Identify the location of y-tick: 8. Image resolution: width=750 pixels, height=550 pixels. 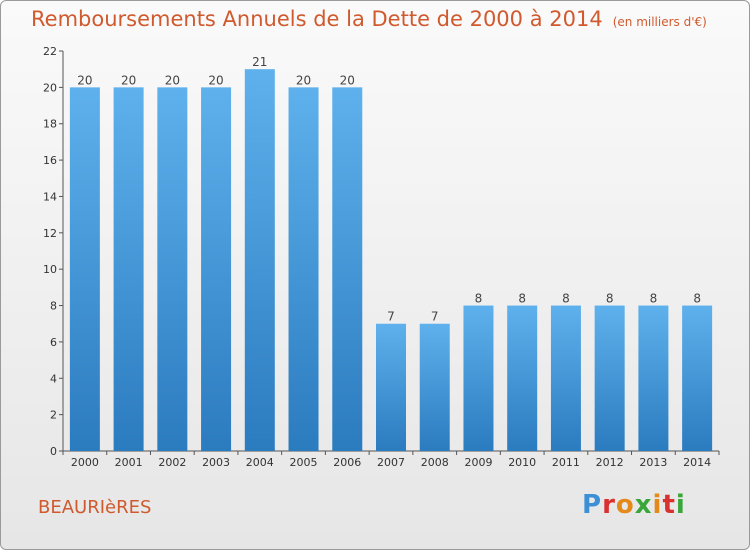
(56, 306).